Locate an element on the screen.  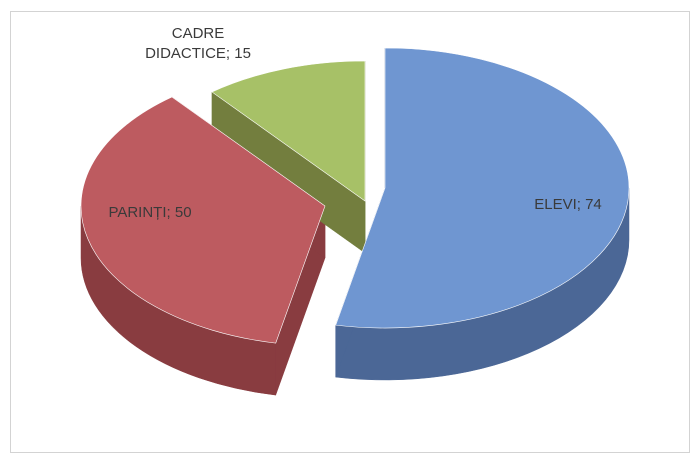
pie-slice-cadre-didactice is located at coordinates (288, 131).